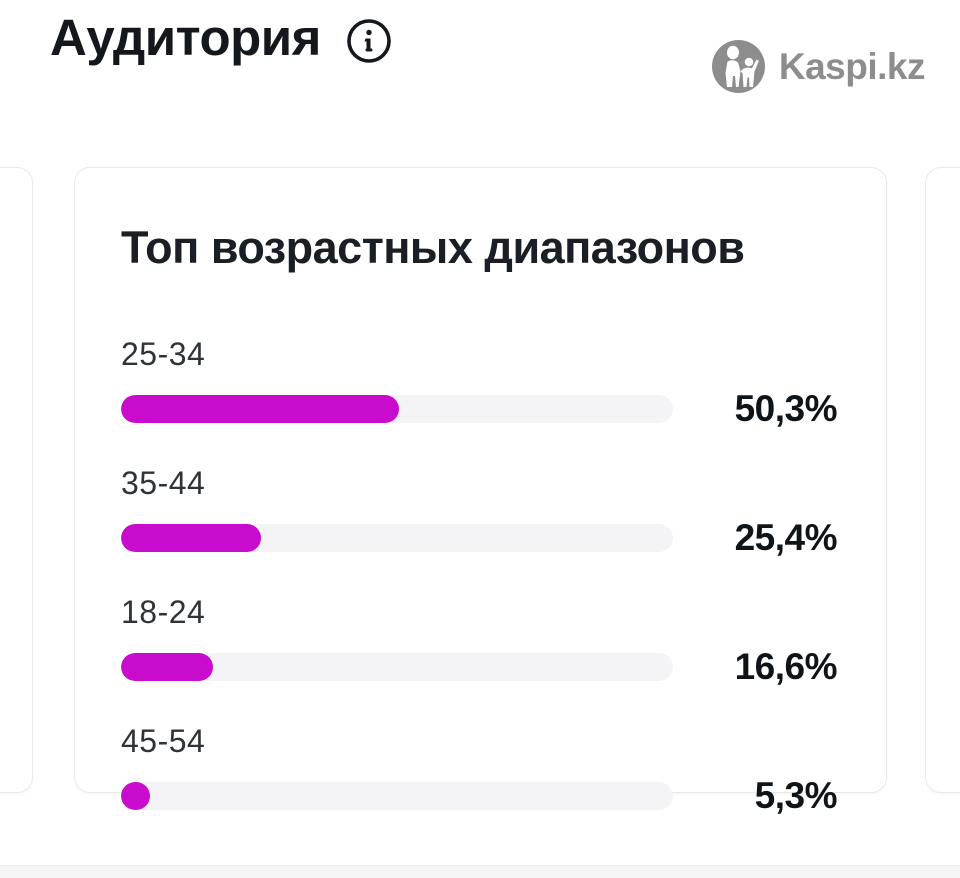  What do you see at coordinates (786, 408) in the screenshot?
I see `percentage-value: 50,3%` at bounding box center [786, 408].